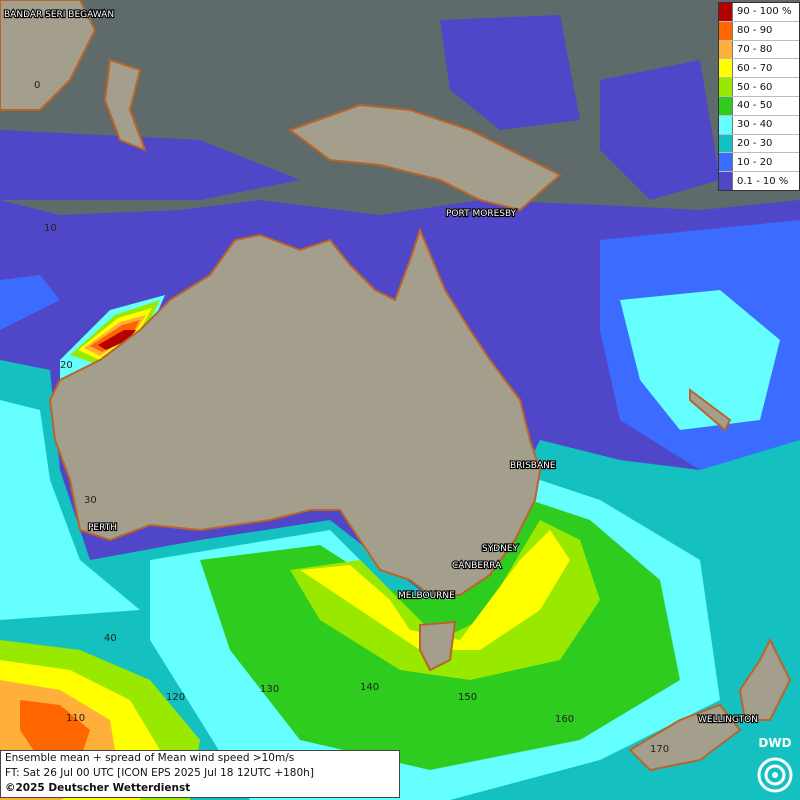 This screenshot has width=800, height=800. I want to click on lat-label: 30, so click(90, 500).